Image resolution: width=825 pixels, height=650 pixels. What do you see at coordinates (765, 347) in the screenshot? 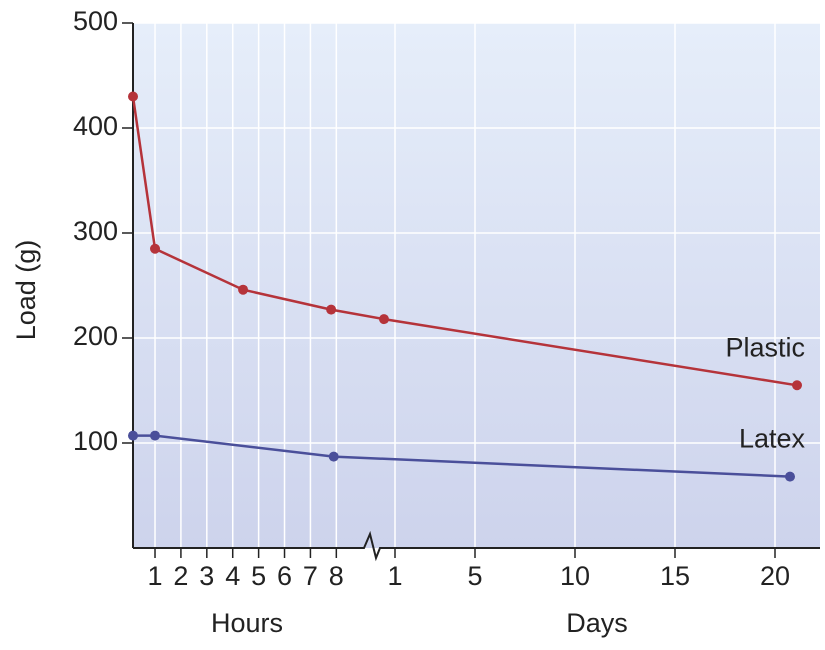
I see `series-label: Plastic` at bounding box center [765, 347].